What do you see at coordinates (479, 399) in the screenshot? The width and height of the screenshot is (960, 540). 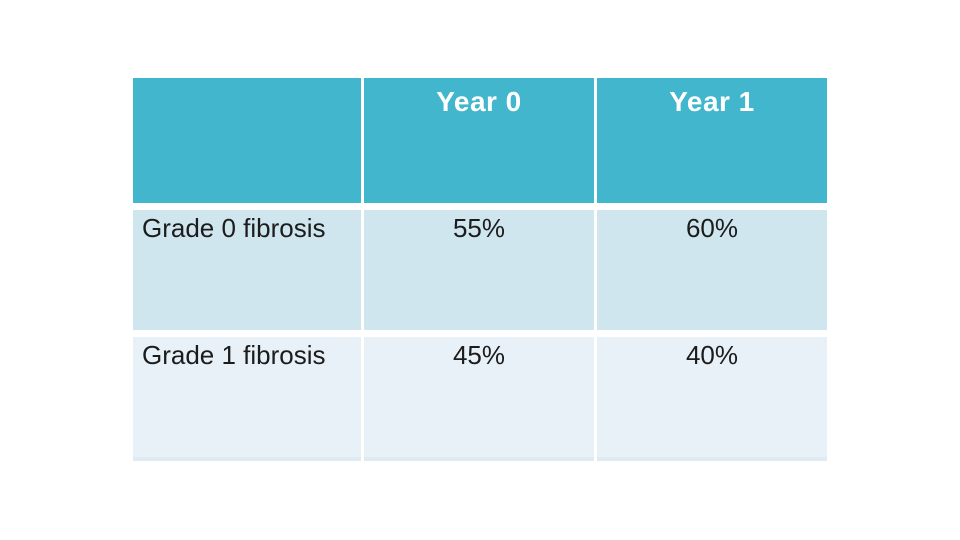 I see `cell-grade1-year0: 45%` at bounding box center [479, 399].